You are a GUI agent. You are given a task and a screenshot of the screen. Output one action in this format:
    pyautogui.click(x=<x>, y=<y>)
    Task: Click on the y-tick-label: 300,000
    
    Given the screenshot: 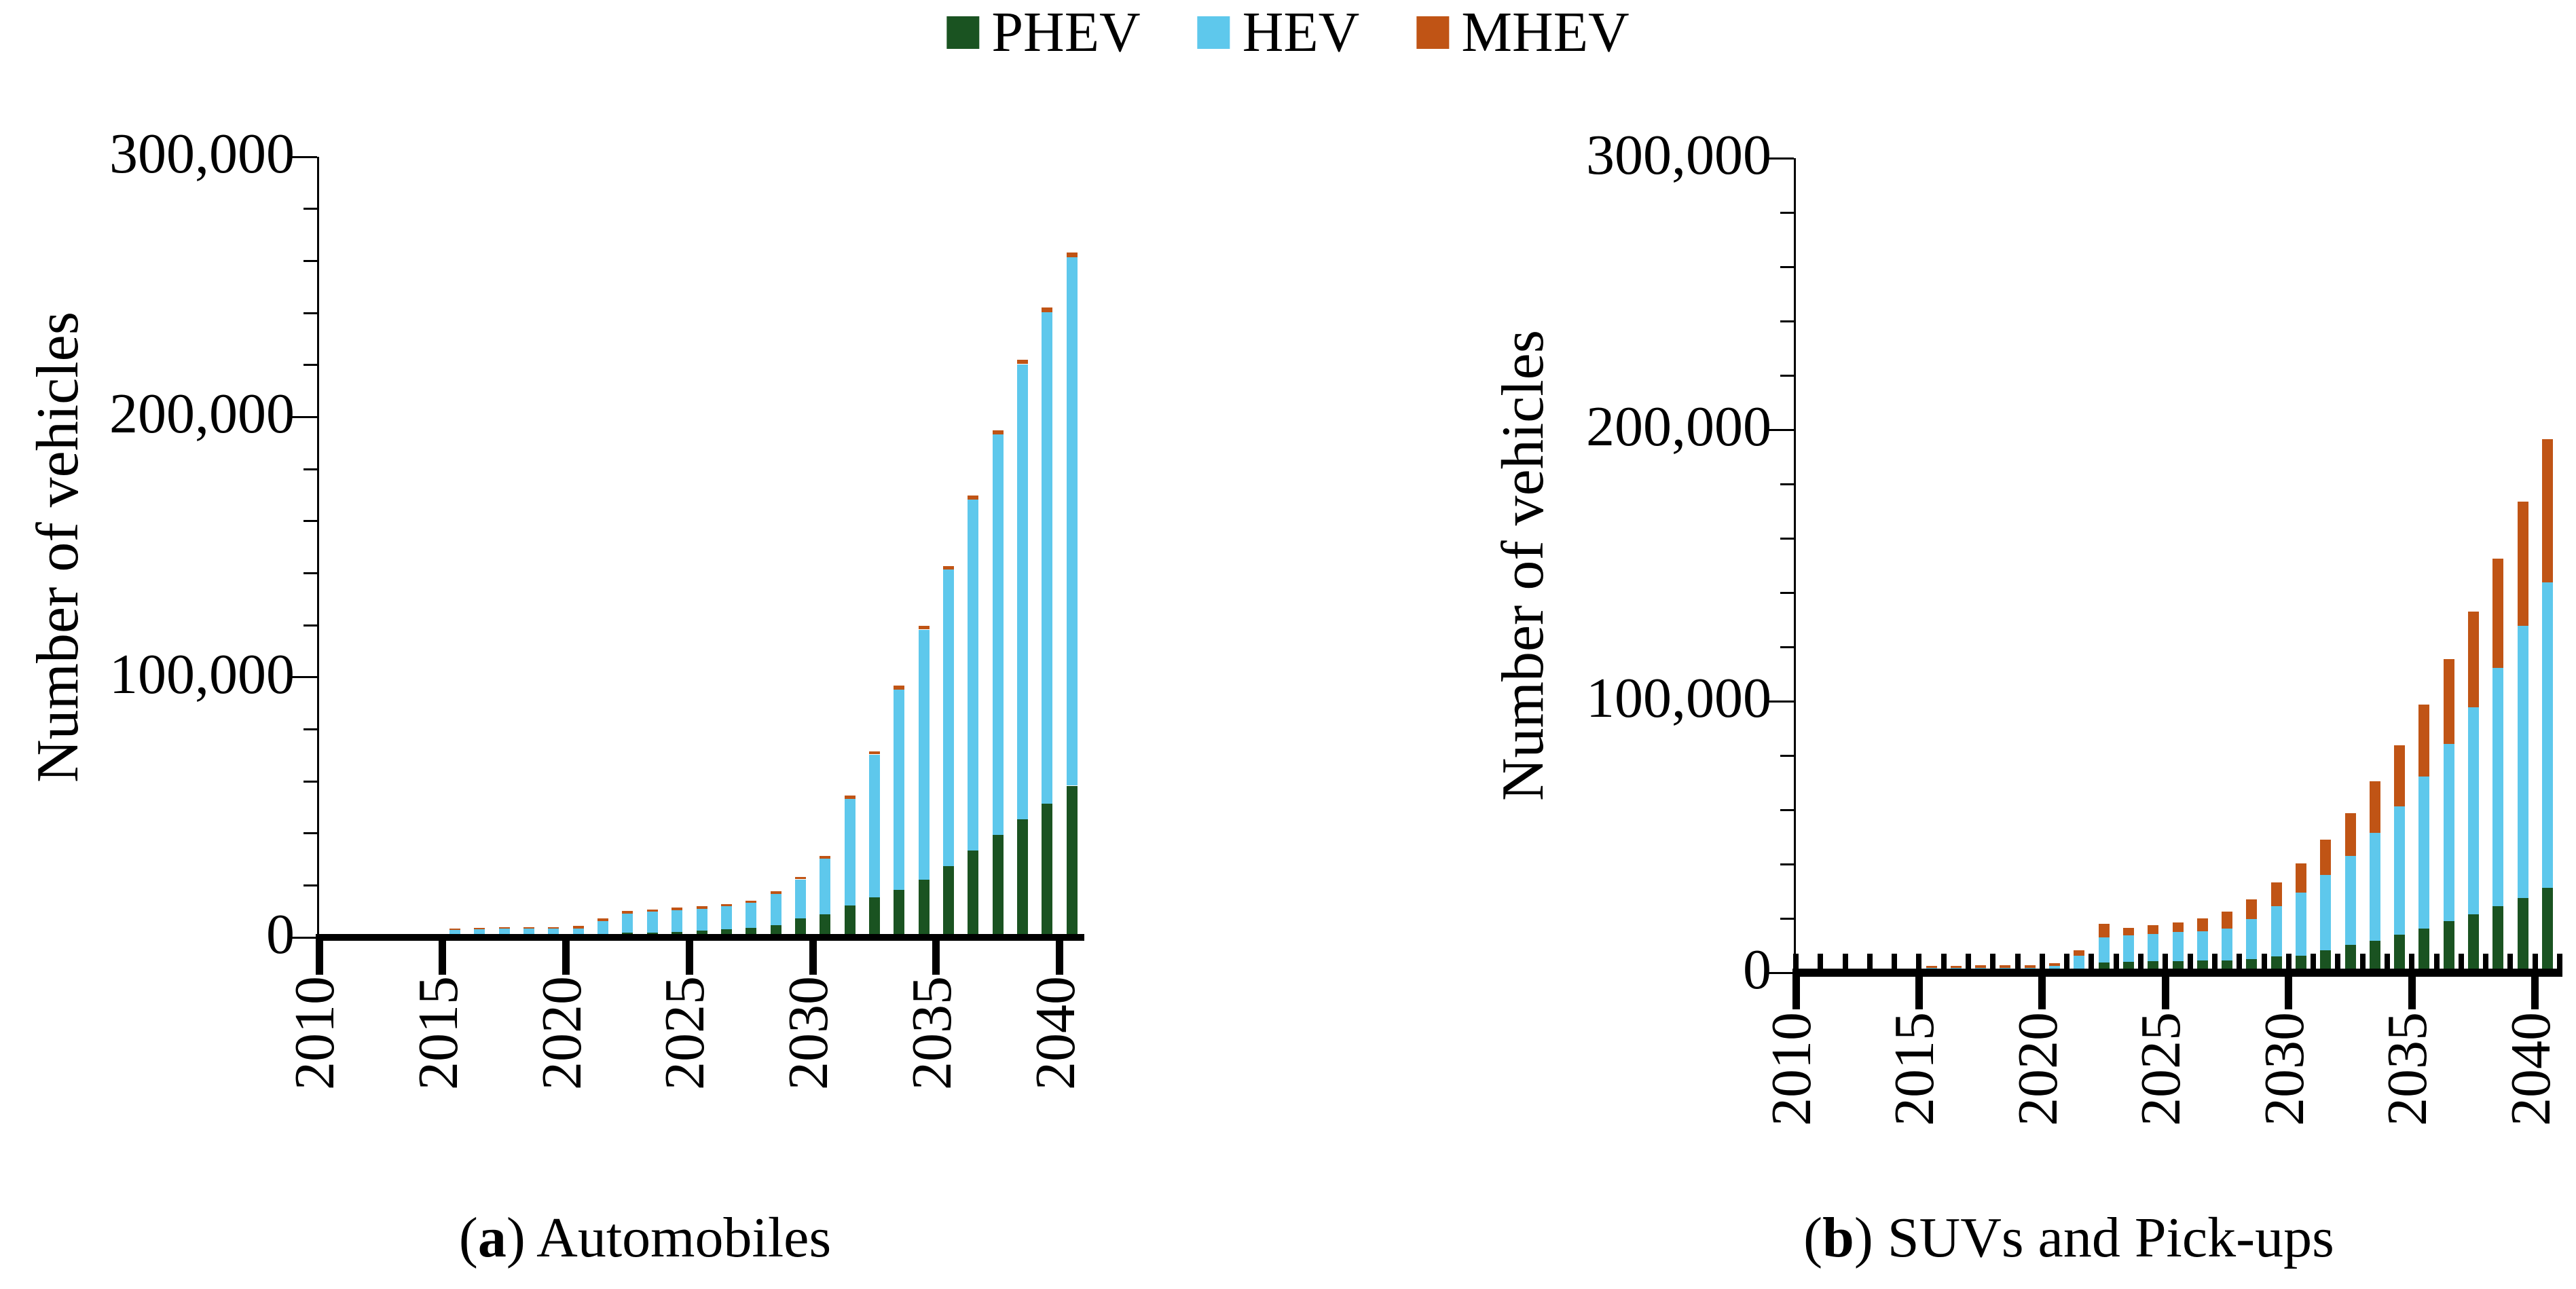 What is the action you would take?
    pyautogui.click(x=202, y=153)
    